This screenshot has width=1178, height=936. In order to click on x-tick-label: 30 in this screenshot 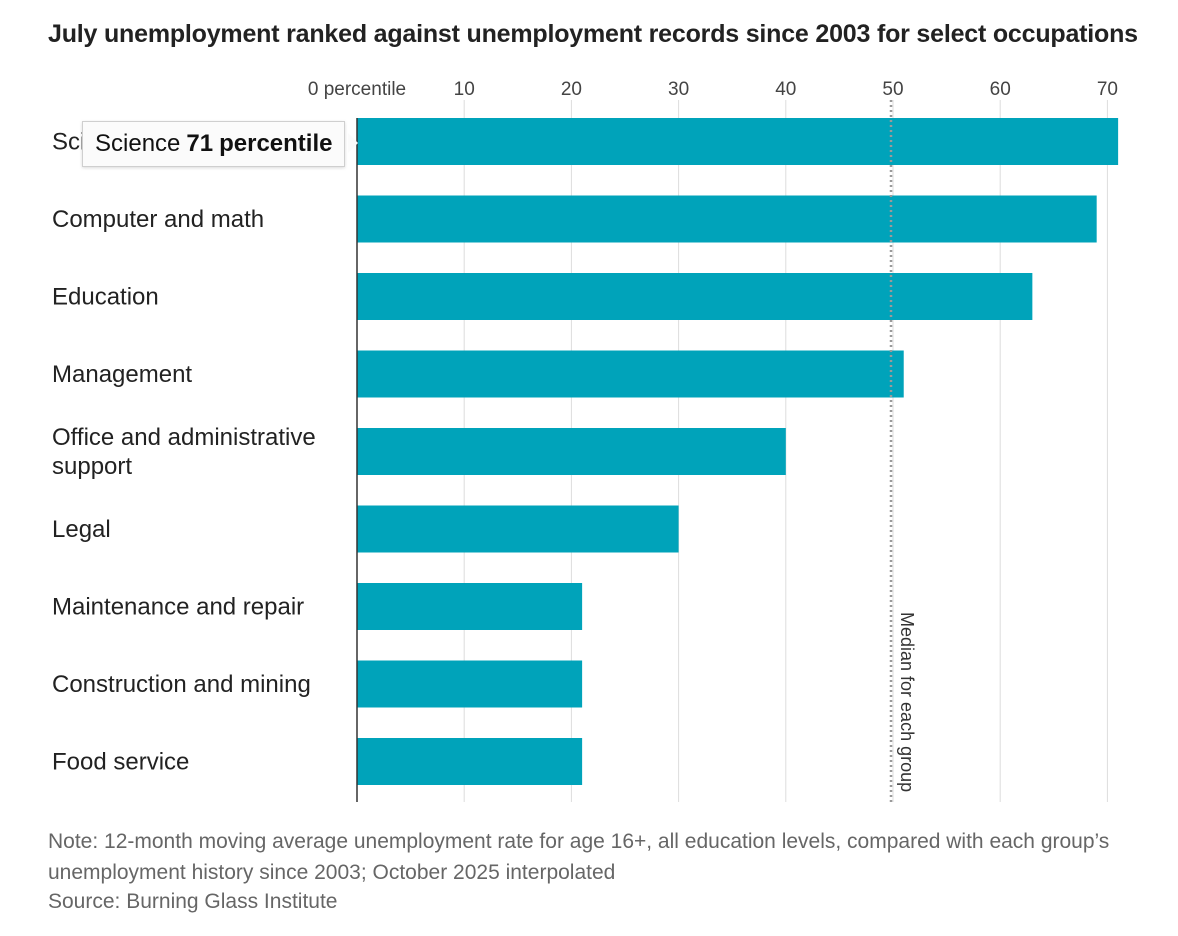, I will do `click(678, 89)`.